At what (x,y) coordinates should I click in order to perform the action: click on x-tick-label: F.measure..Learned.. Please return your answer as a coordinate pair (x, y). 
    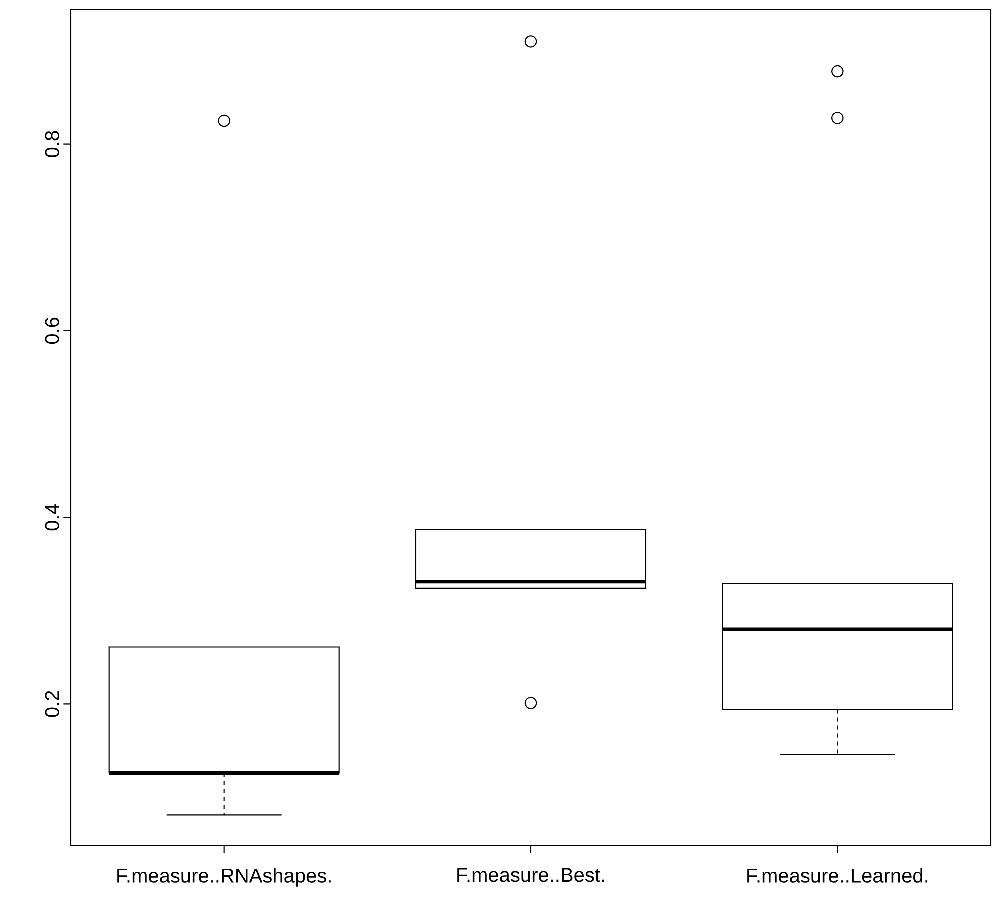
    Looking at the image, I should click on (838, 875).